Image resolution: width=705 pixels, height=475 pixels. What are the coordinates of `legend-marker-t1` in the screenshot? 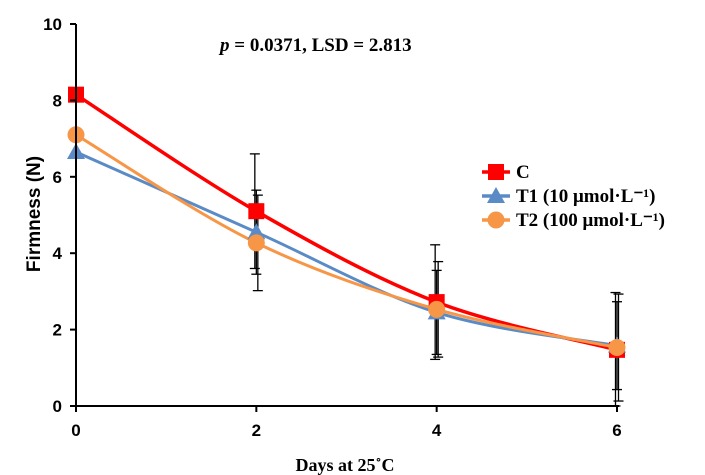 It's located at (496, 195).